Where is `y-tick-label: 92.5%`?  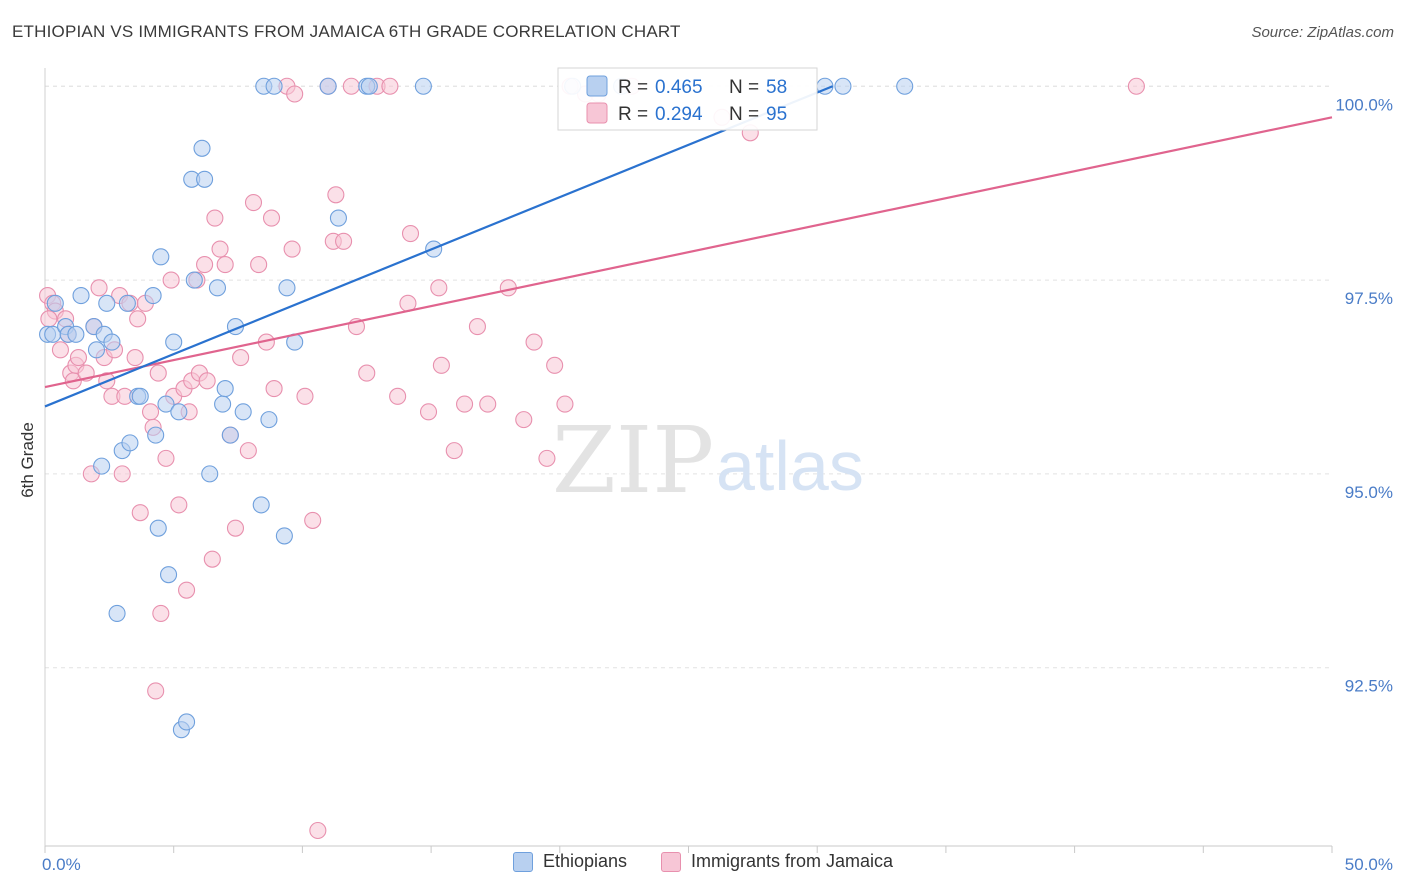
y-tick-label: 92.5% is located at coordinates (1369, 686).